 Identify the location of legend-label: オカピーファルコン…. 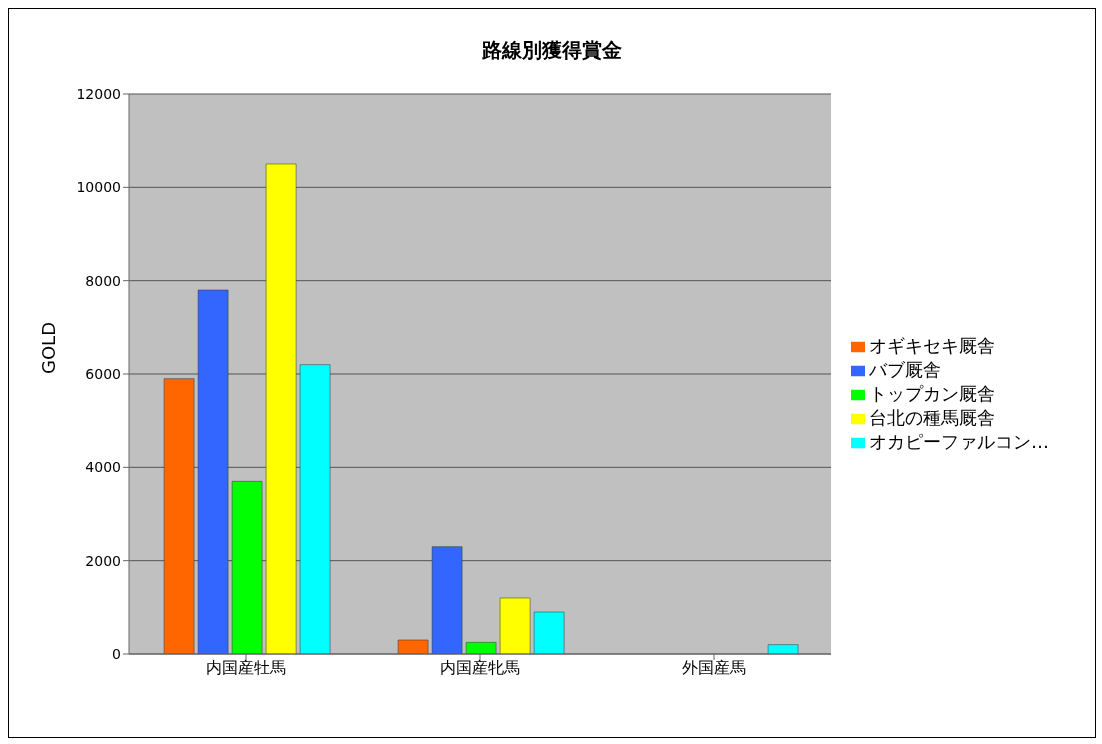
(959, 441).